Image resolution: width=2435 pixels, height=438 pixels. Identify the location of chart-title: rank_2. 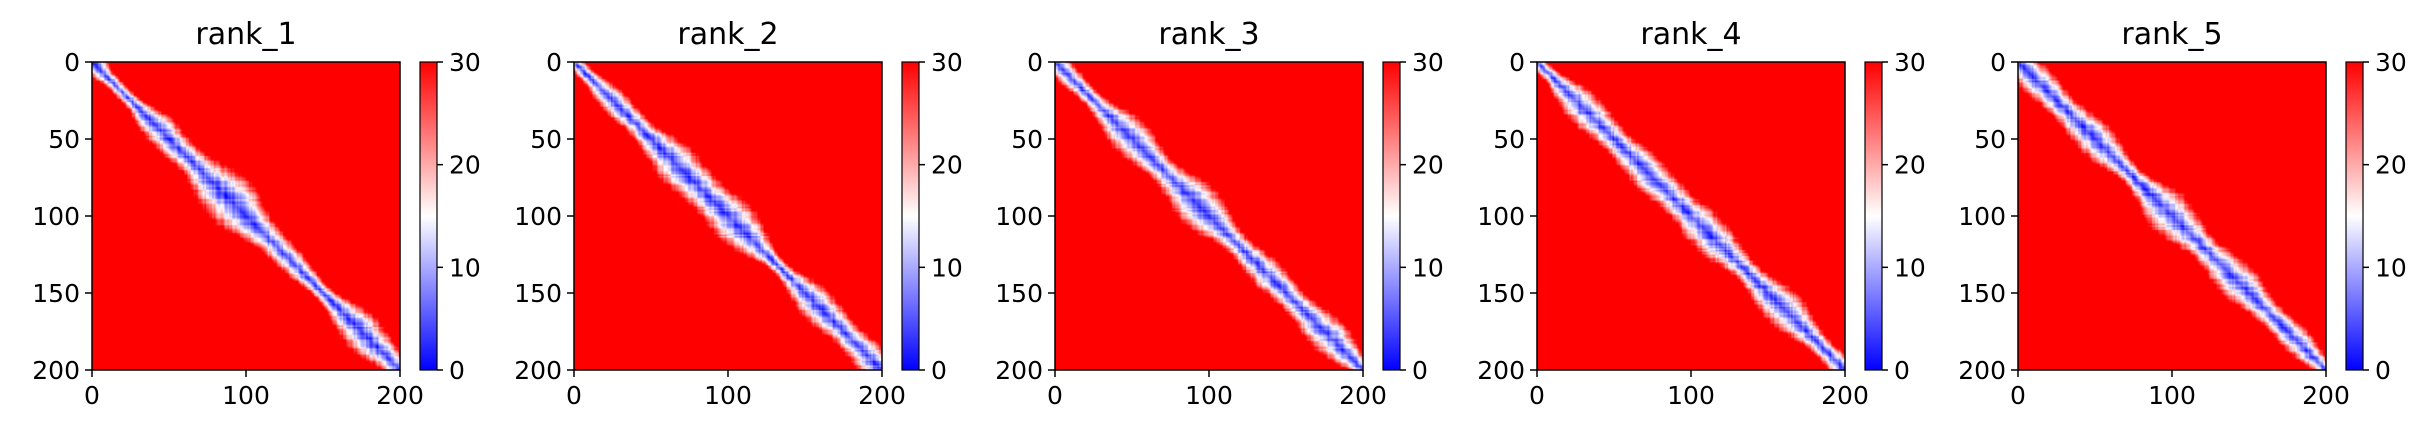
(727, 34).